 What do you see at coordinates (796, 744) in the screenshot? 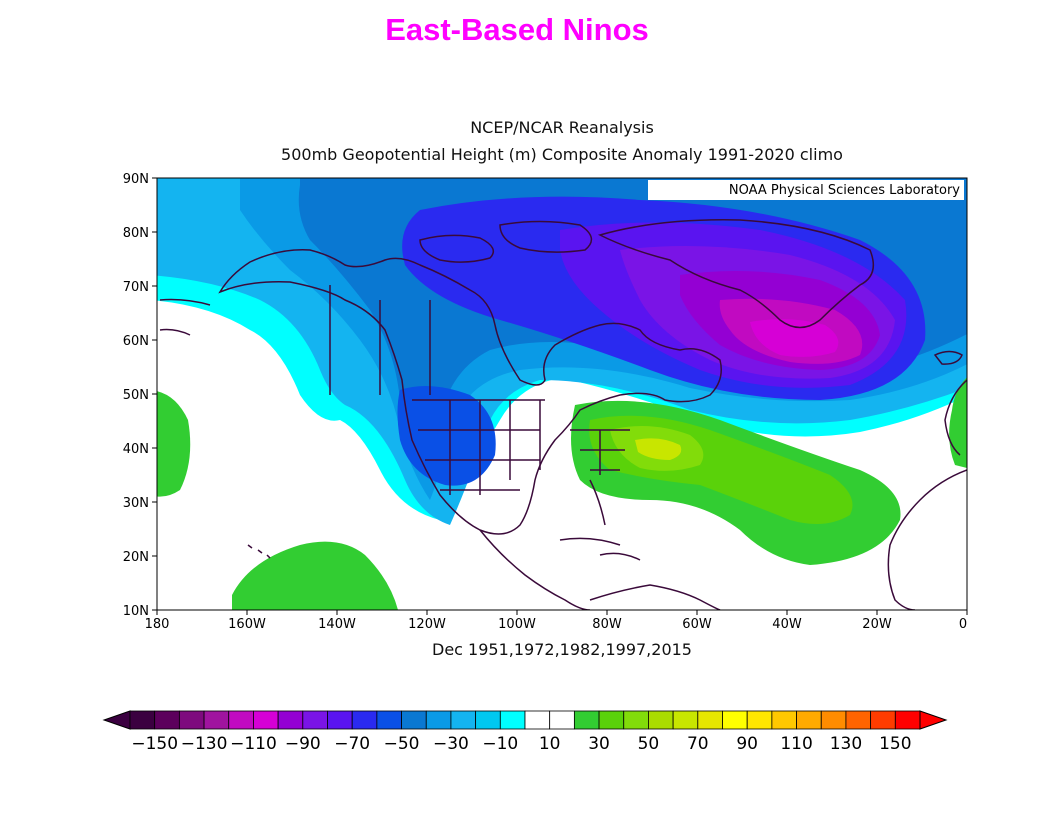
I see `colorbar-label: 110` at bounding box center [796, 744].